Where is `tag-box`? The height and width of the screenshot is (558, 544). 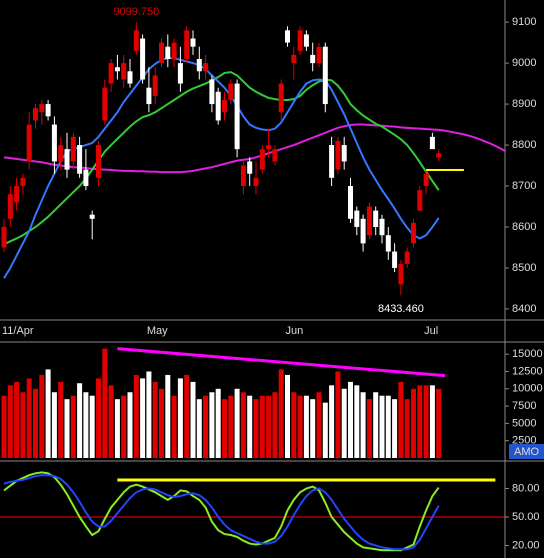 tag-box is located at coordinates (526, 451).